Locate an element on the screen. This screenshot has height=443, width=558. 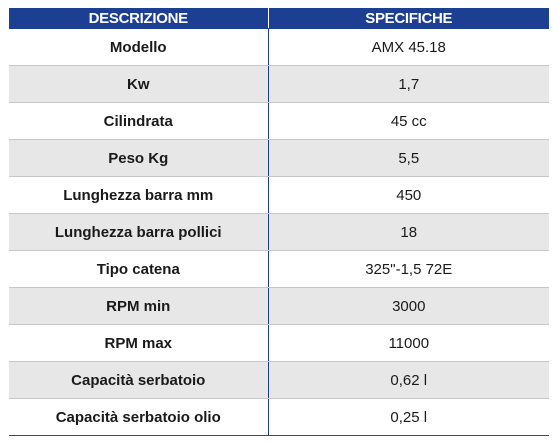
table-row: Peso Kg 5,5 is located at coordinates (279, 158).